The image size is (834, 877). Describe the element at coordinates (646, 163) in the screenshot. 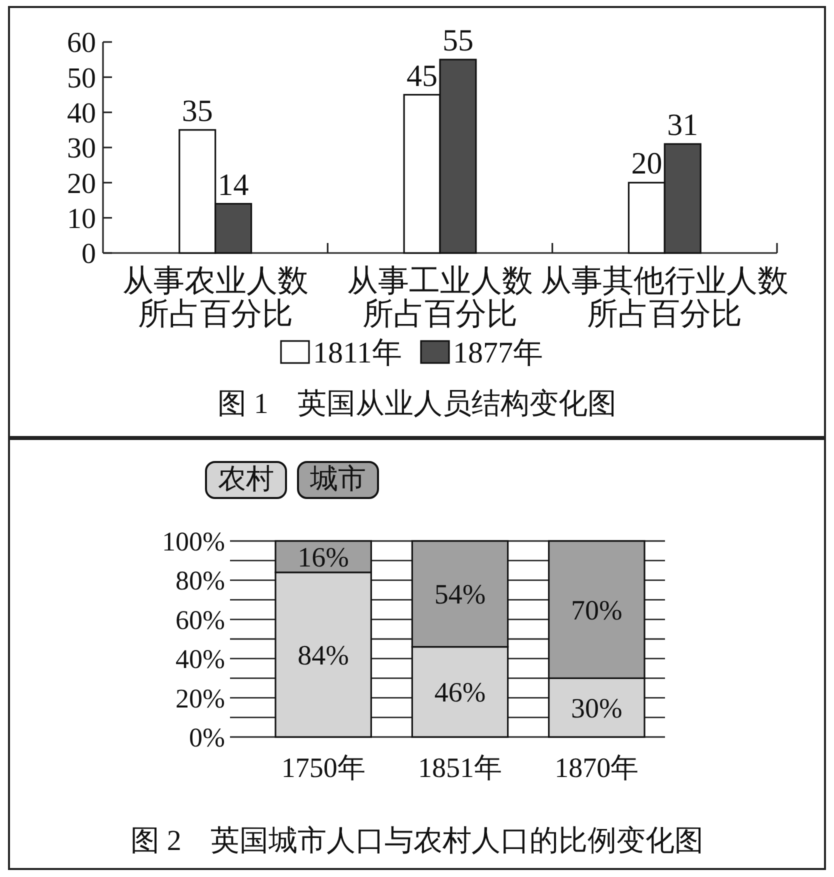

I see `data-label: 20` at that location.